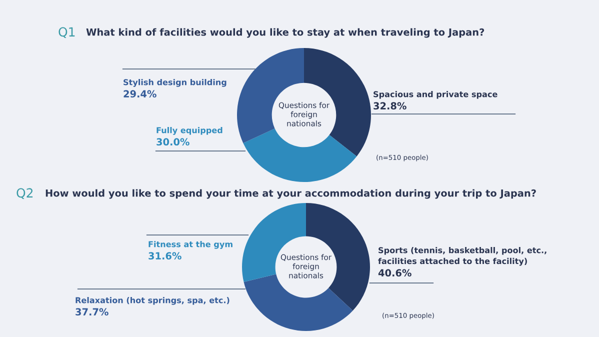  Describe the element at coordinates (175, 83) in the screenshot. I see `slice-label: Stylish design building` at that location.